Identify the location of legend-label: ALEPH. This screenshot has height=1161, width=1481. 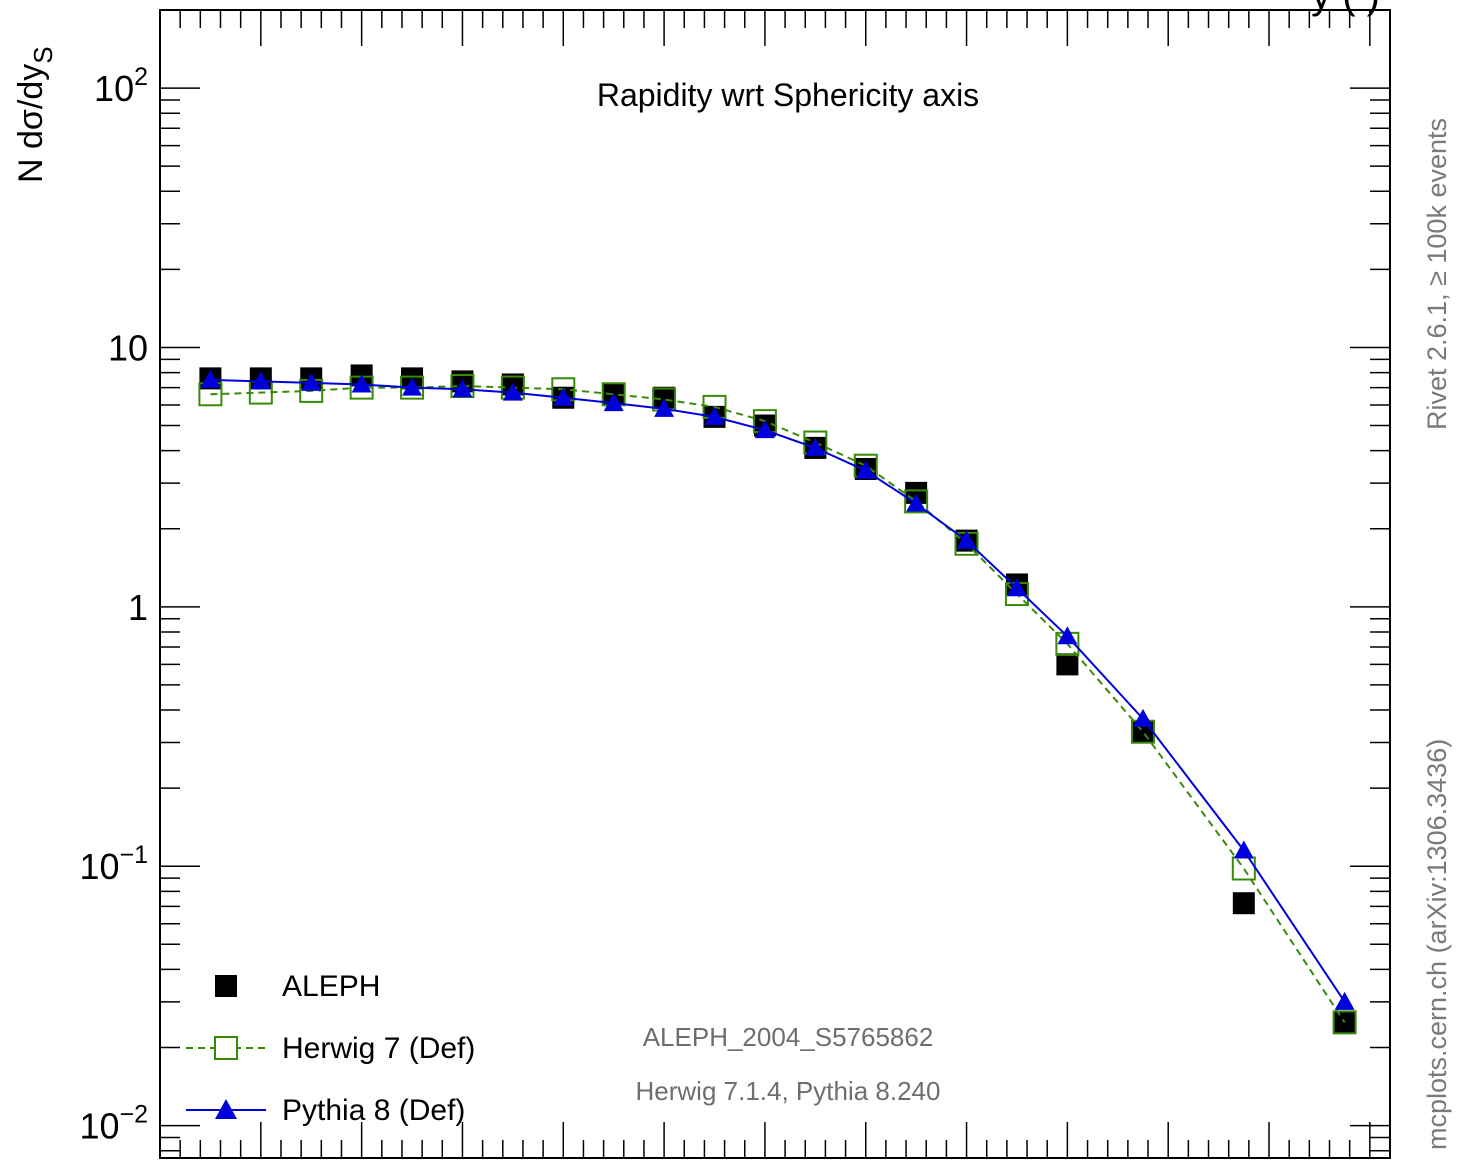
(331, 986).